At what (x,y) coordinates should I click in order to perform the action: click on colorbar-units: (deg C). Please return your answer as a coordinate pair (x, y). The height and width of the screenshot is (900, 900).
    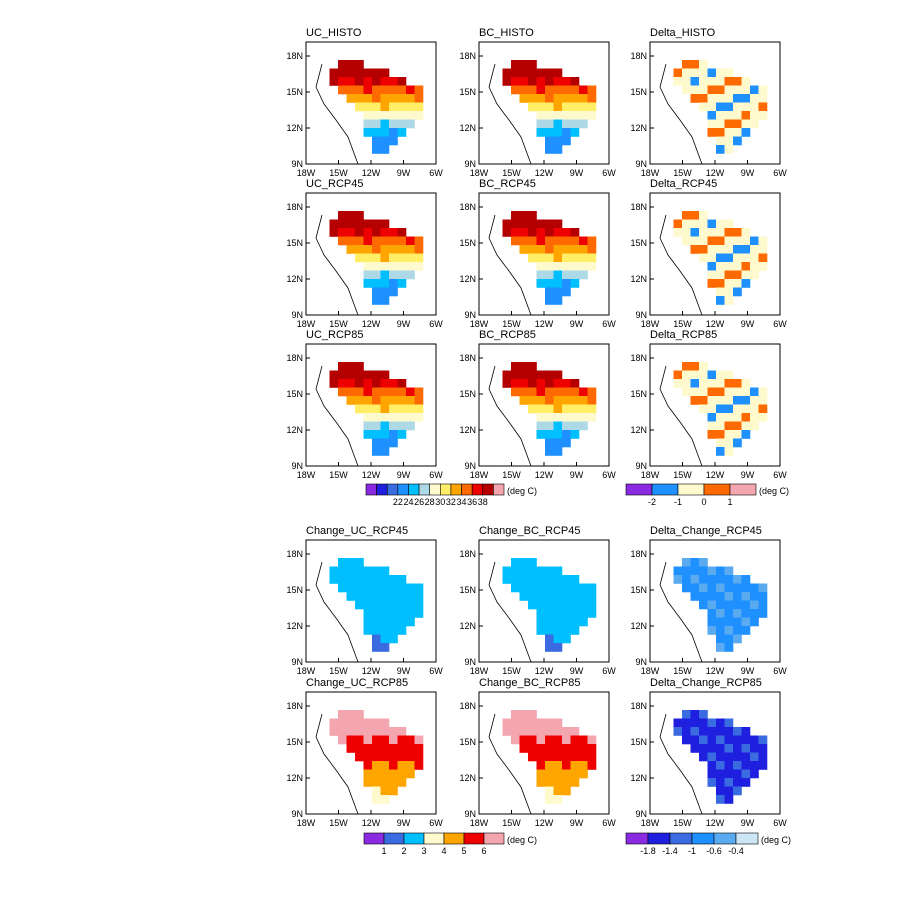
    Looking at the image, I should click on (522, 491).